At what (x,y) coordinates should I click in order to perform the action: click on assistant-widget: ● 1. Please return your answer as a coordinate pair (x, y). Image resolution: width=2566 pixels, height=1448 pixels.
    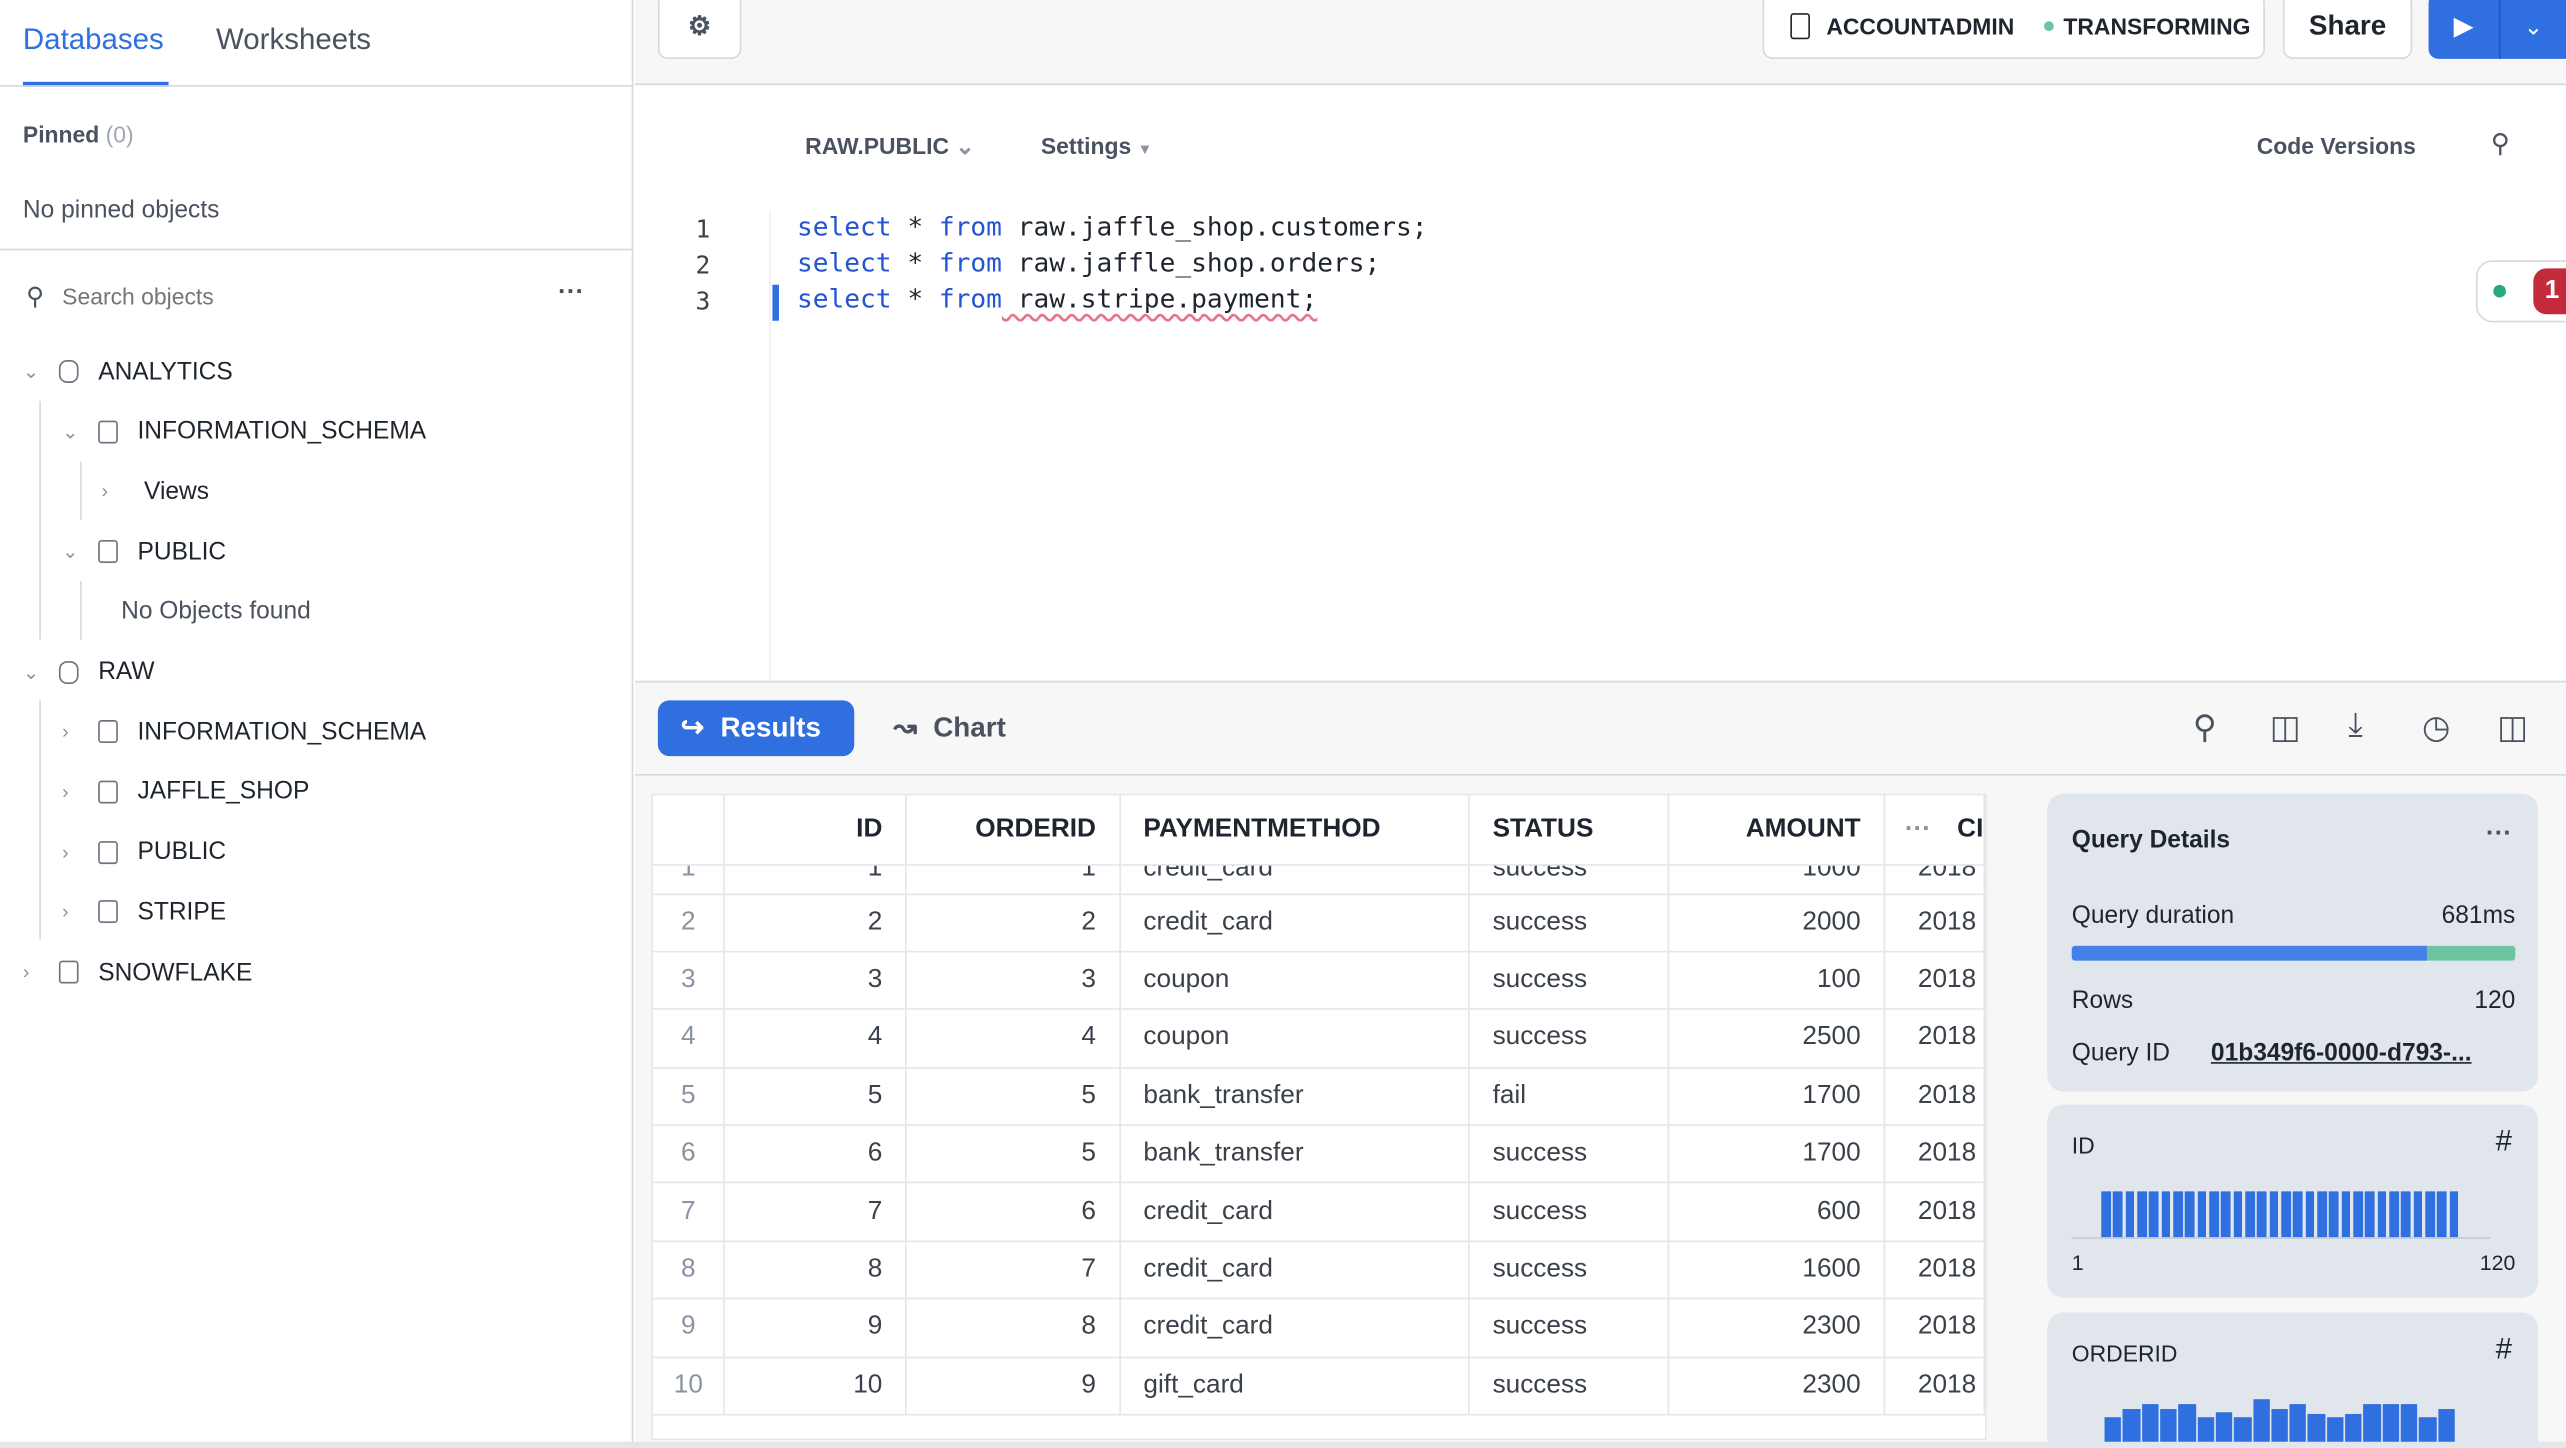
    Looking at the image, I should click on (2521, 291).